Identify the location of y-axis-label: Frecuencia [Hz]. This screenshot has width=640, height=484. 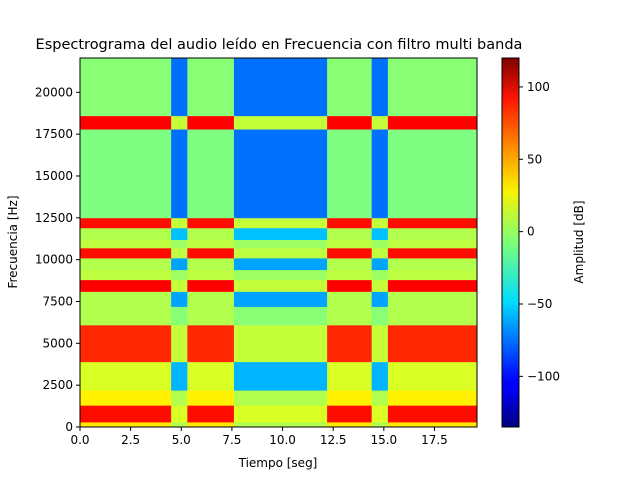
(13, 241).